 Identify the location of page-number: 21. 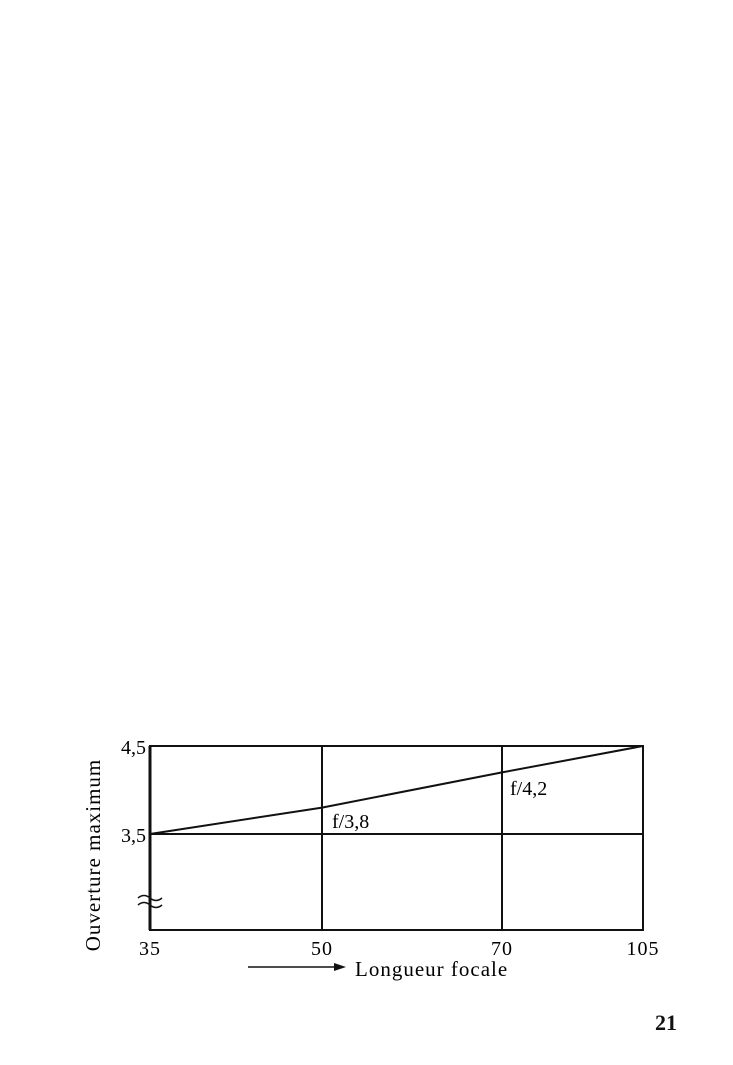
(666, 1022).